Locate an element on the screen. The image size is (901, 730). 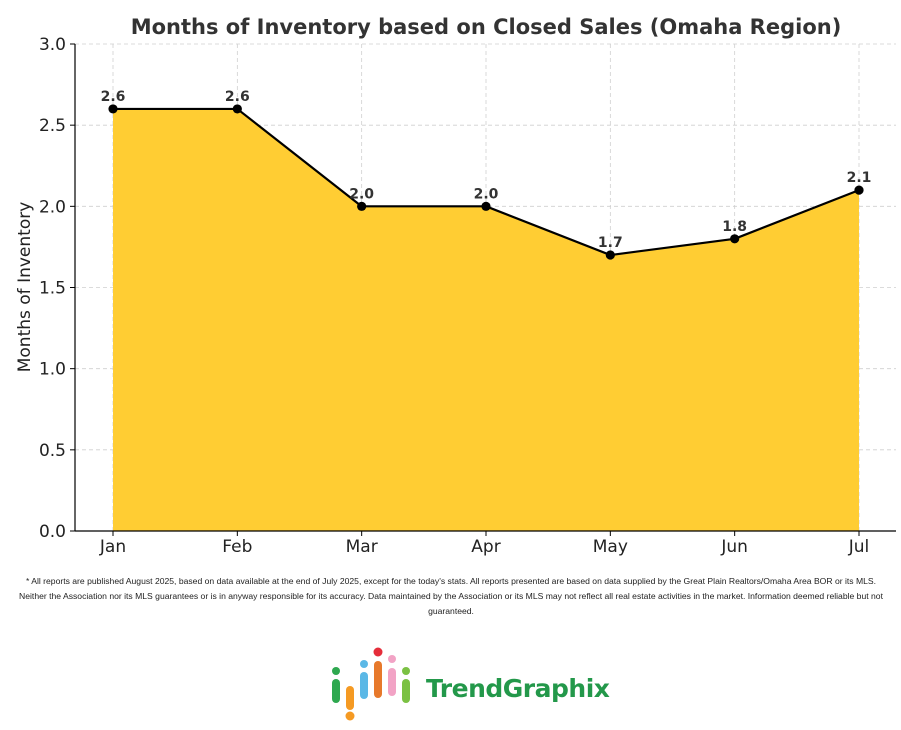
trendgraphix-logo-icon is located at coordinates (371, 684).